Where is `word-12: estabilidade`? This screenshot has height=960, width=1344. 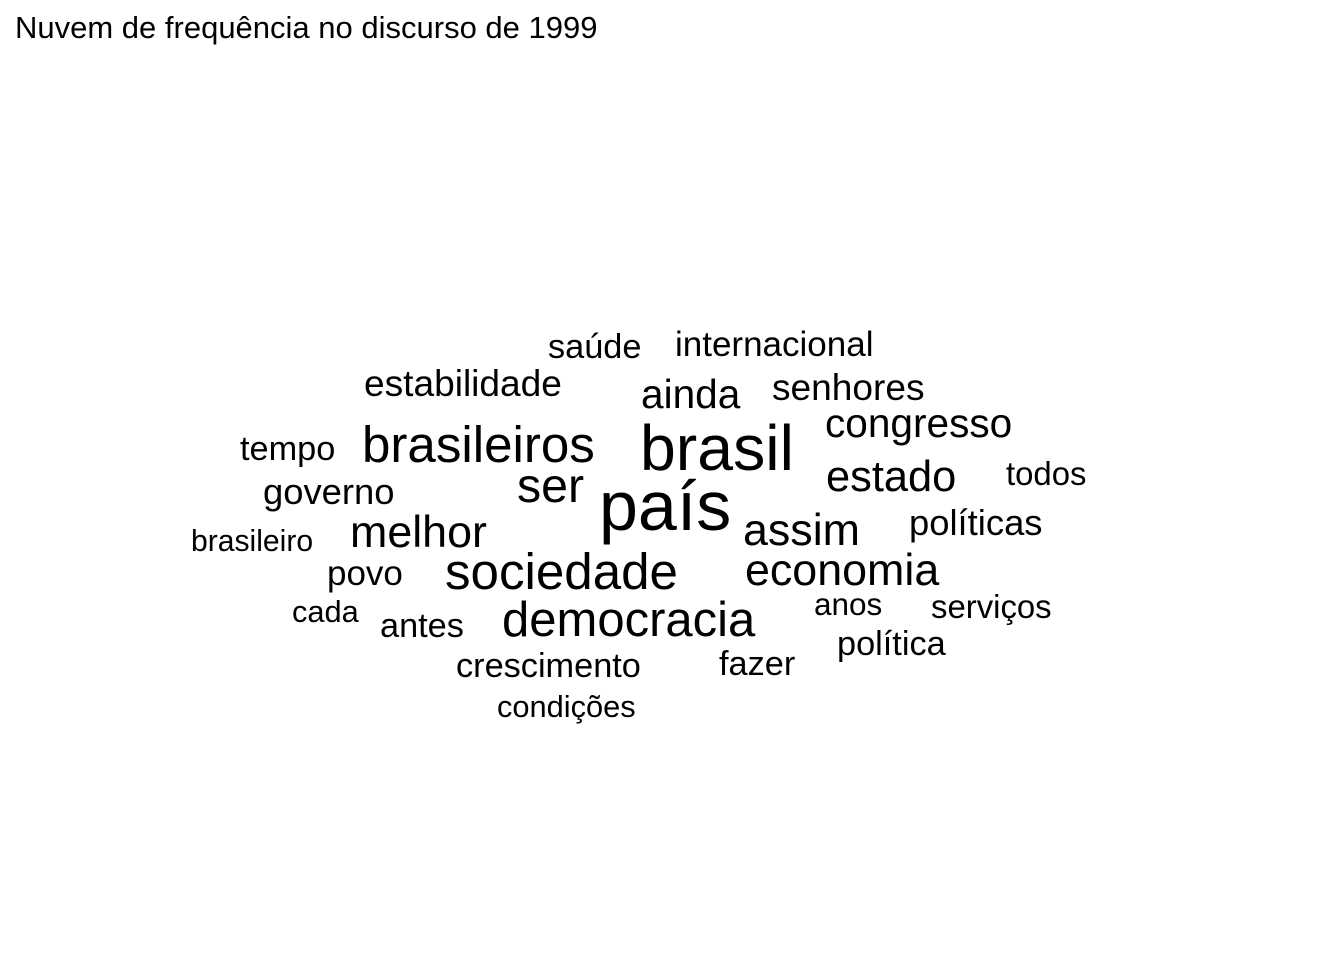
word-12: estabilidade is located at coordinates (463, 383).